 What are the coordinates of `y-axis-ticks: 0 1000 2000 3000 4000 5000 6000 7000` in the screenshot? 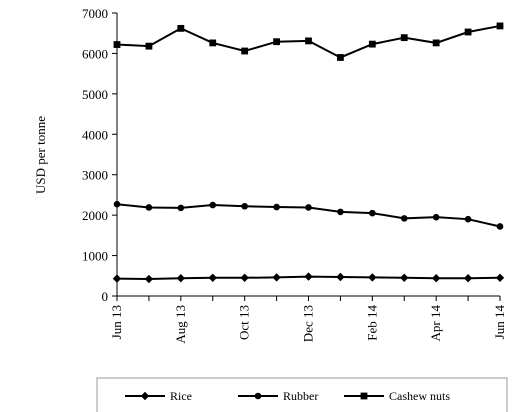 It's located at (99, 155).